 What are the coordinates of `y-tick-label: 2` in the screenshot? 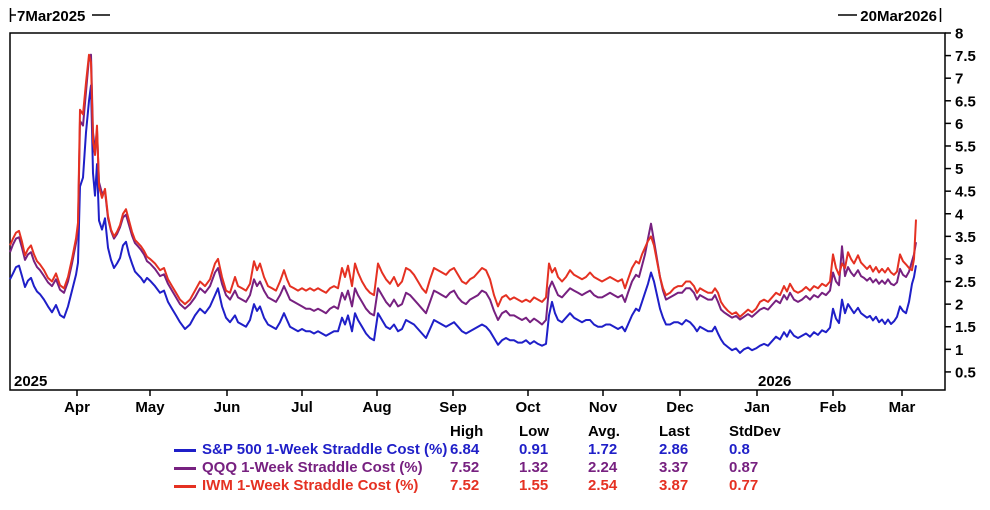 It's located at (959, 305).